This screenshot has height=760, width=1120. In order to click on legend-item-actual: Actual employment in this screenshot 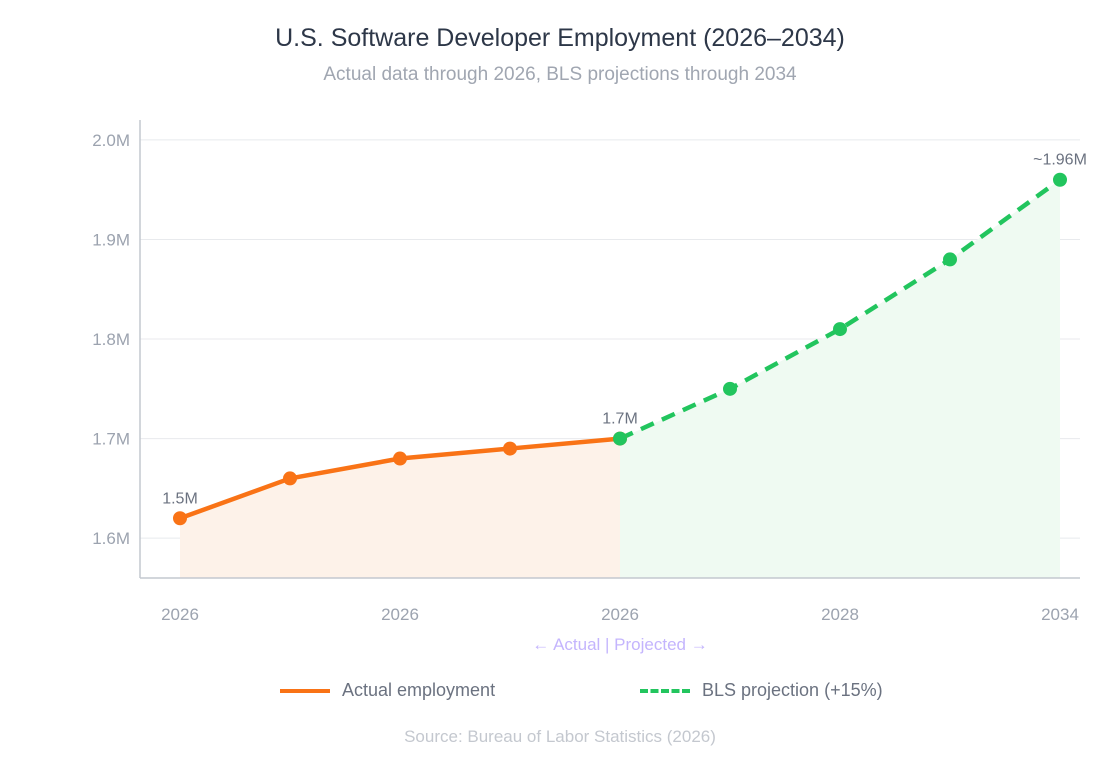, I will do `click(387, 690)`.